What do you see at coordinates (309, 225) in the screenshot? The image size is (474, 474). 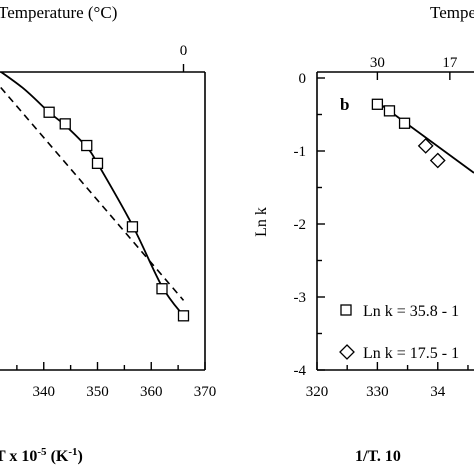 I see `panel-b-y-ticks: 0 -1 -2 -3 -4` at bounding box center [309, 225].